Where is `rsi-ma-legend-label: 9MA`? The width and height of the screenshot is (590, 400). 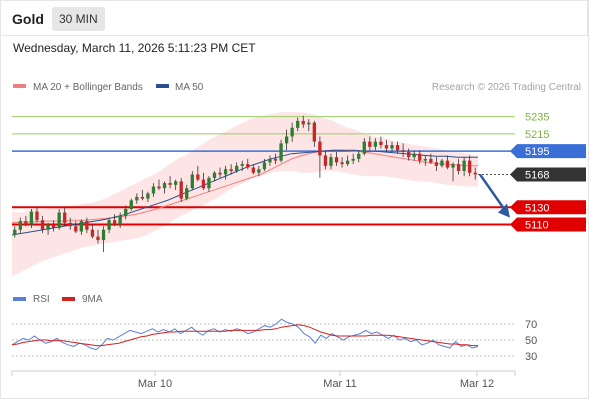 rsi-ma-legend-label: 9MA is located at coordinates (92, 299).